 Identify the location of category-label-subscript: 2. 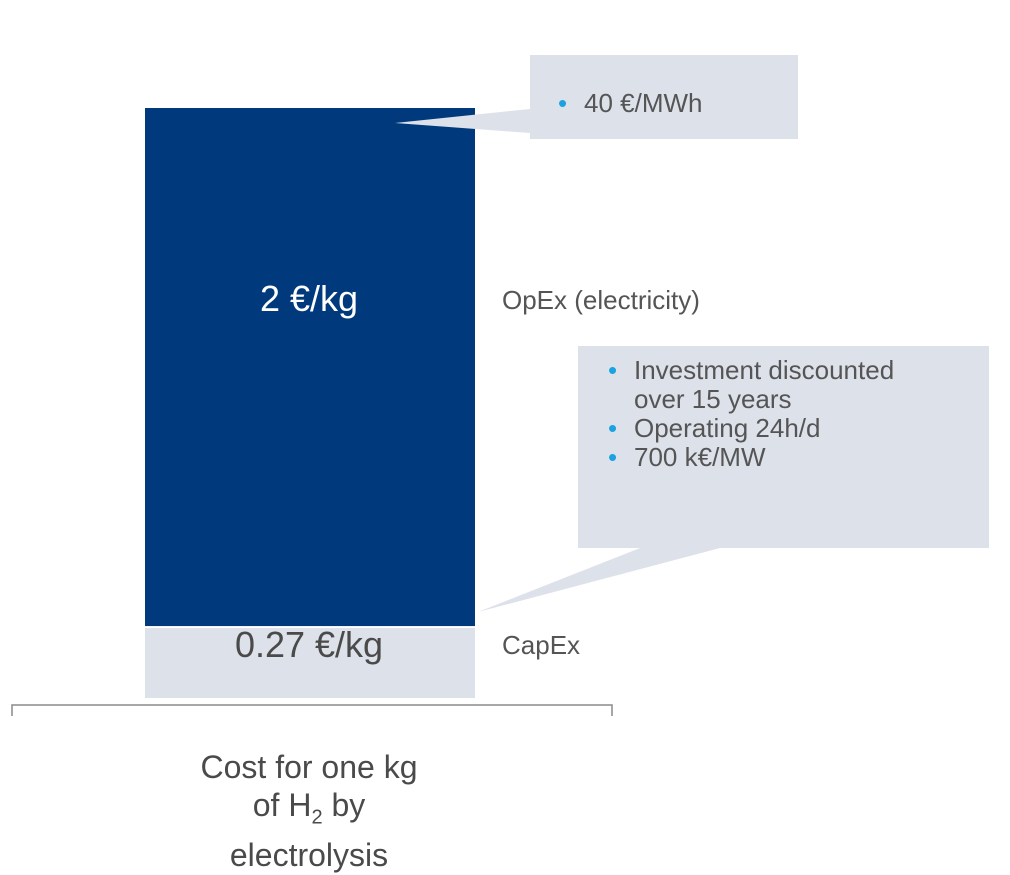
(317, 817).